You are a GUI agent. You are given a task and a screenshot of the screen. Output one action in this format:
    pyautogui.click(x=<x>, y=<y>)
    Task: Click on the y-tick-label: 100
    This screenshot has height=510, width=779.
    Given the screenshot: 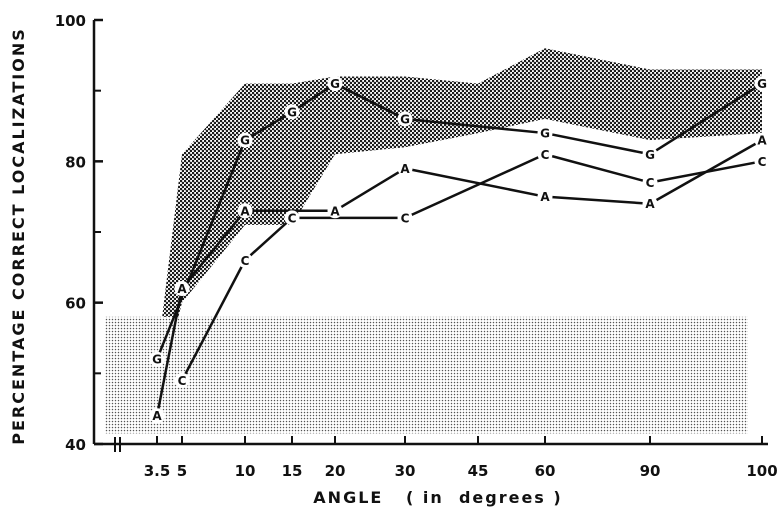 What is the action you would take?
    pyautogui.click(x=70, y=21)
    